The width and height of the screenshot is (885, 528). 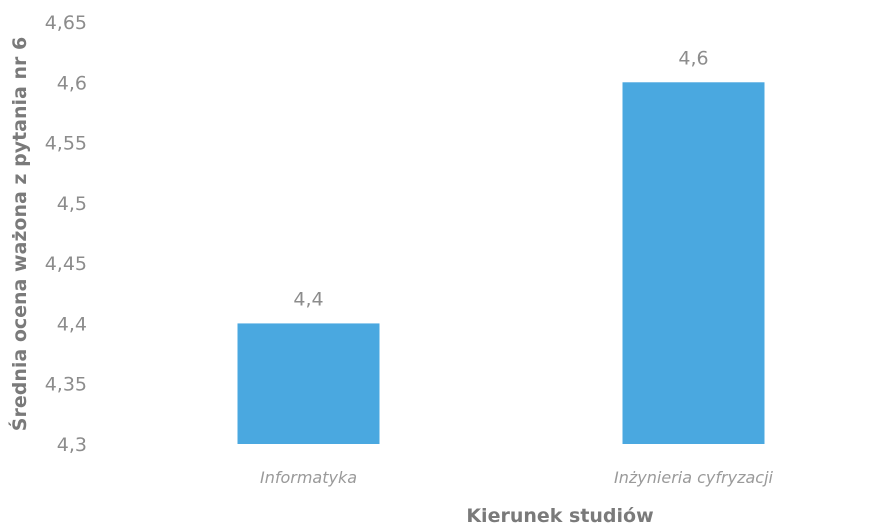 What do you see at coordinates (66, 234) in the screenshot?
I see `y-axis-ticks: 4,3 4,35 4,4 4,45 4,5 4,55 4,6 4,65` at bounding box center [66, 234].